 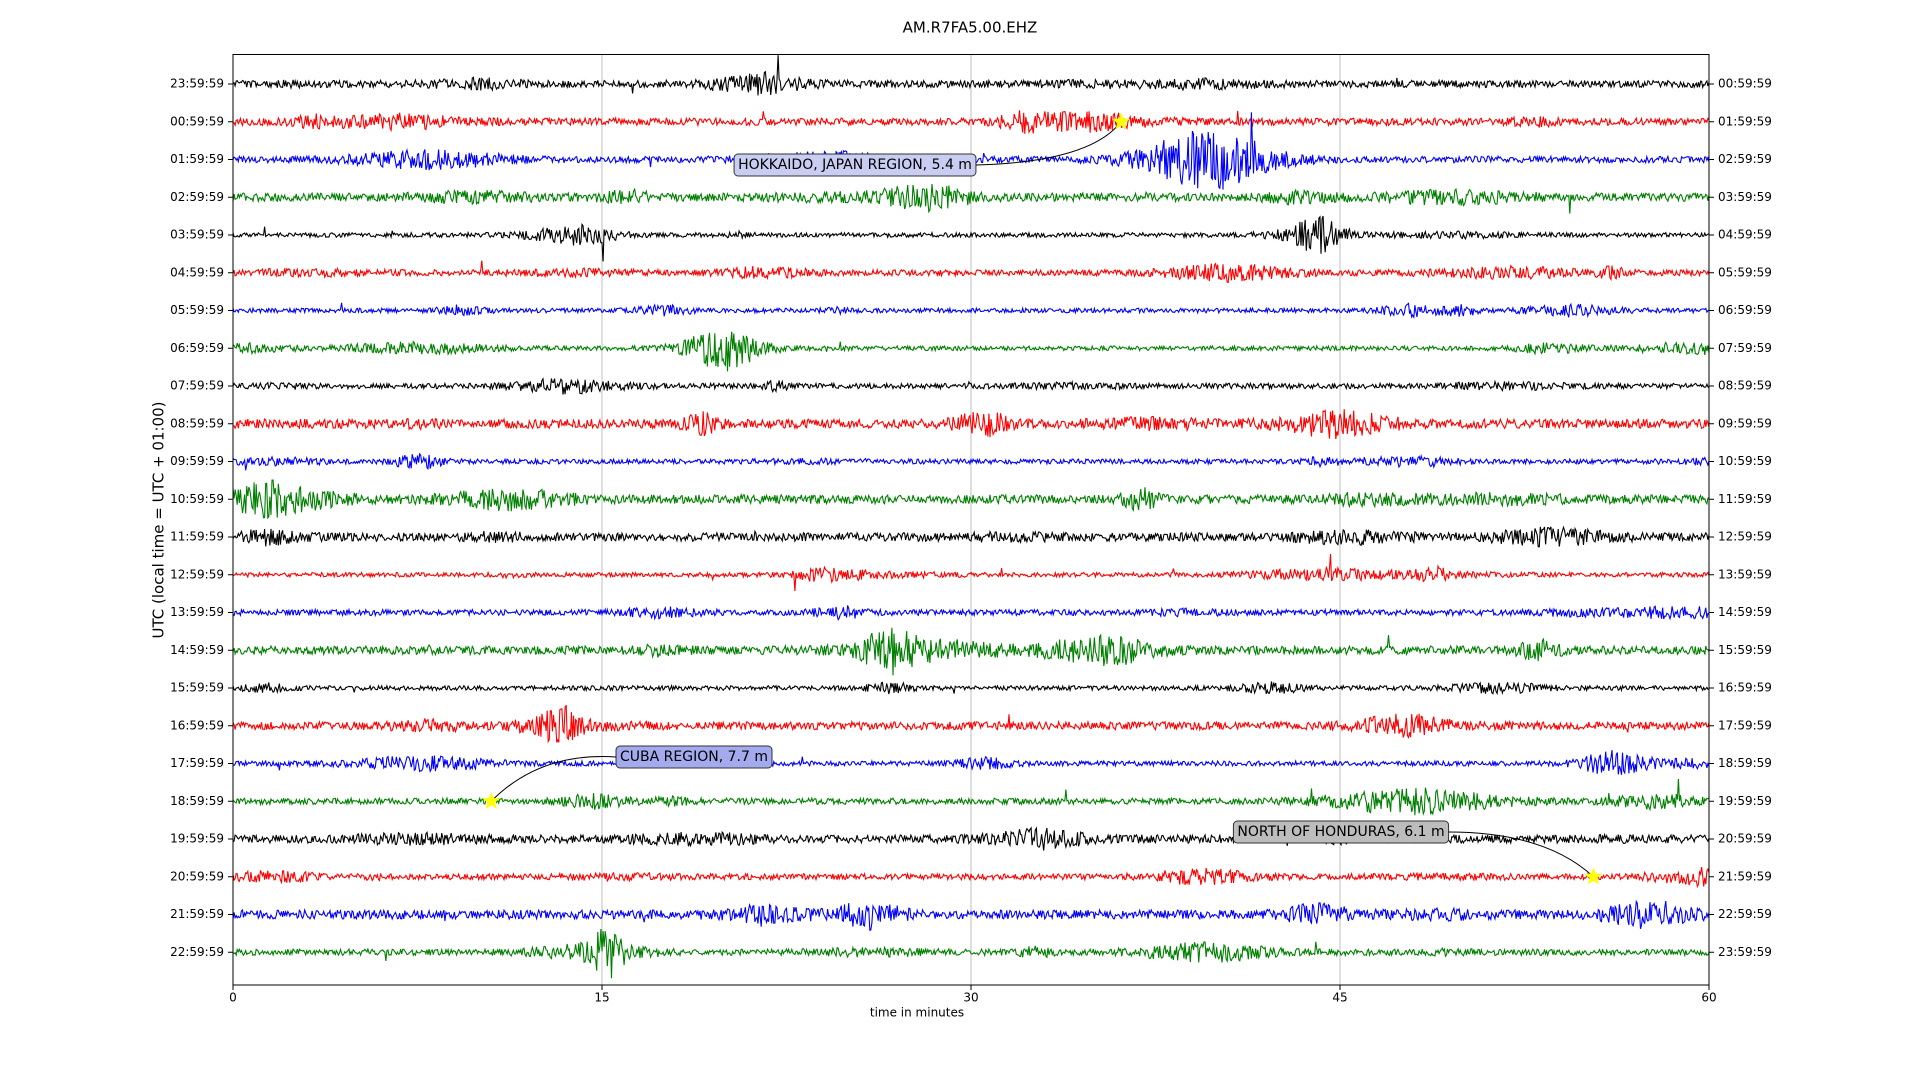 What do you see at coordinates (197, 461) in the screenshot?
I see `y-tick-label: 09:59:59` at bounding box center [197, 461].